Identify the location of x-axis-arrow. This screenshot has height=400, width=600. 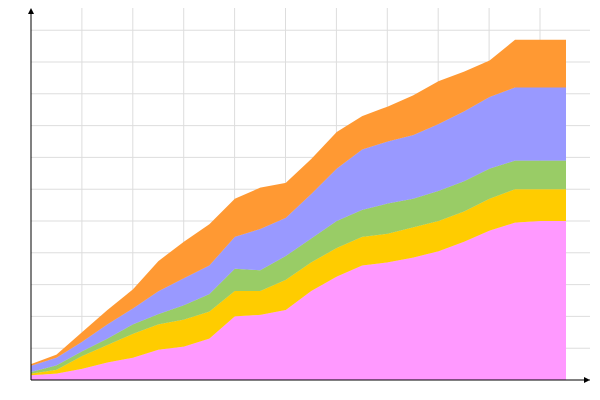
(587, 380).